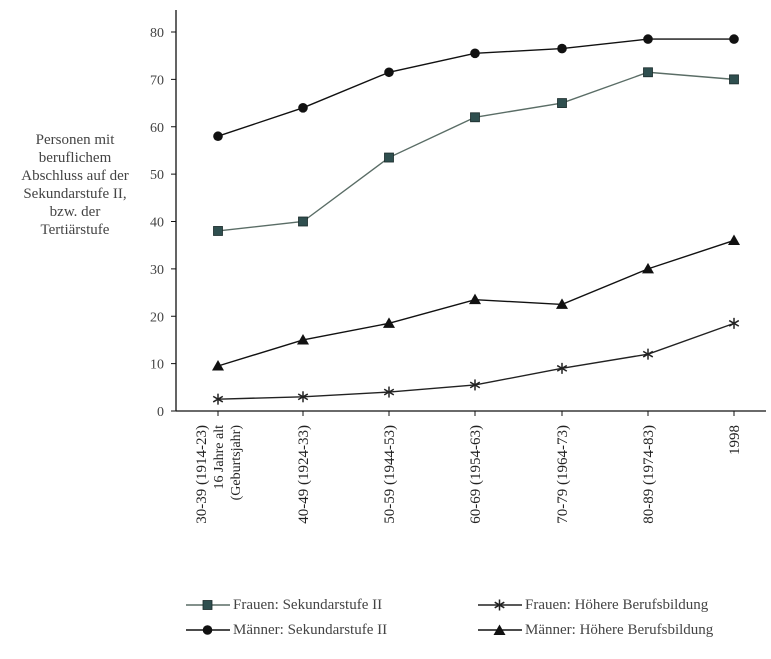 The width and height of the screenshot is (771, 659). What do you see at coordinates (160, 412) in the screenshot?
I see `y-tick-label: 0` at bounding box center [160, 412].